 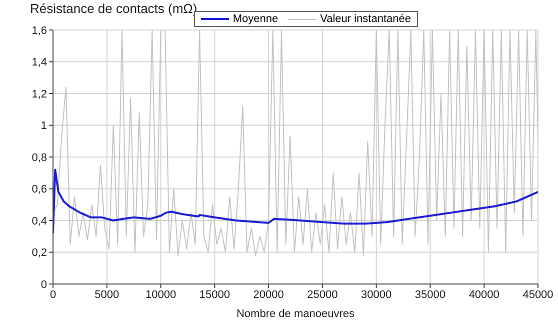 I want to click on x-tick-label: 35000, so click(x=430, y=294).